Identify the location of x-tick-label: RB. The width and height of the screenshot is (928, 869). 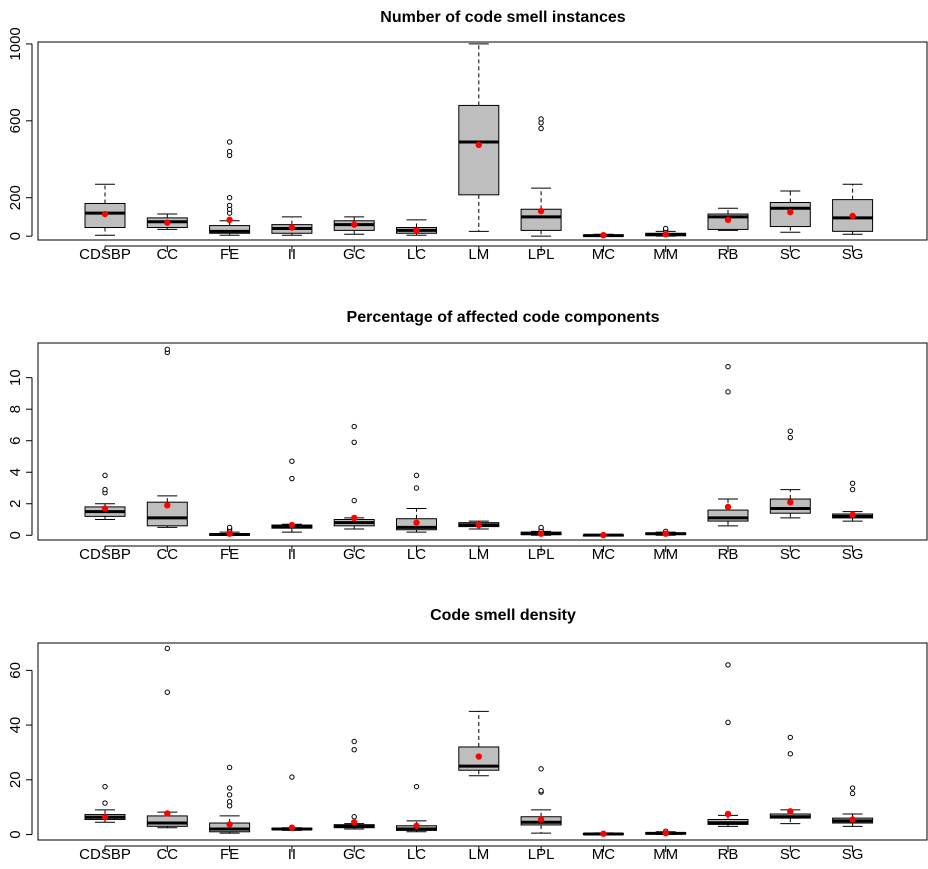
(728, 554).